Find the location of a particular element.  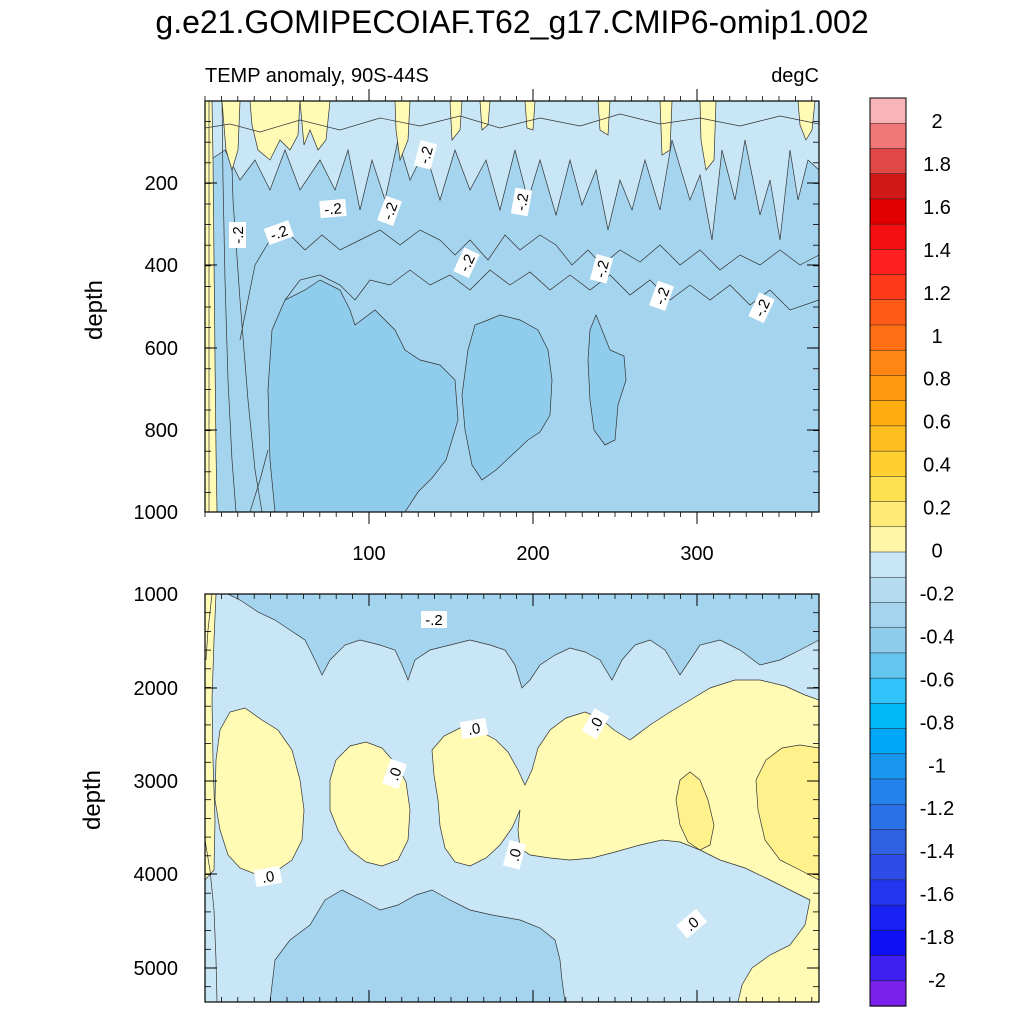

colorbar-label: 1.8 is located at coordinates (937, 165).